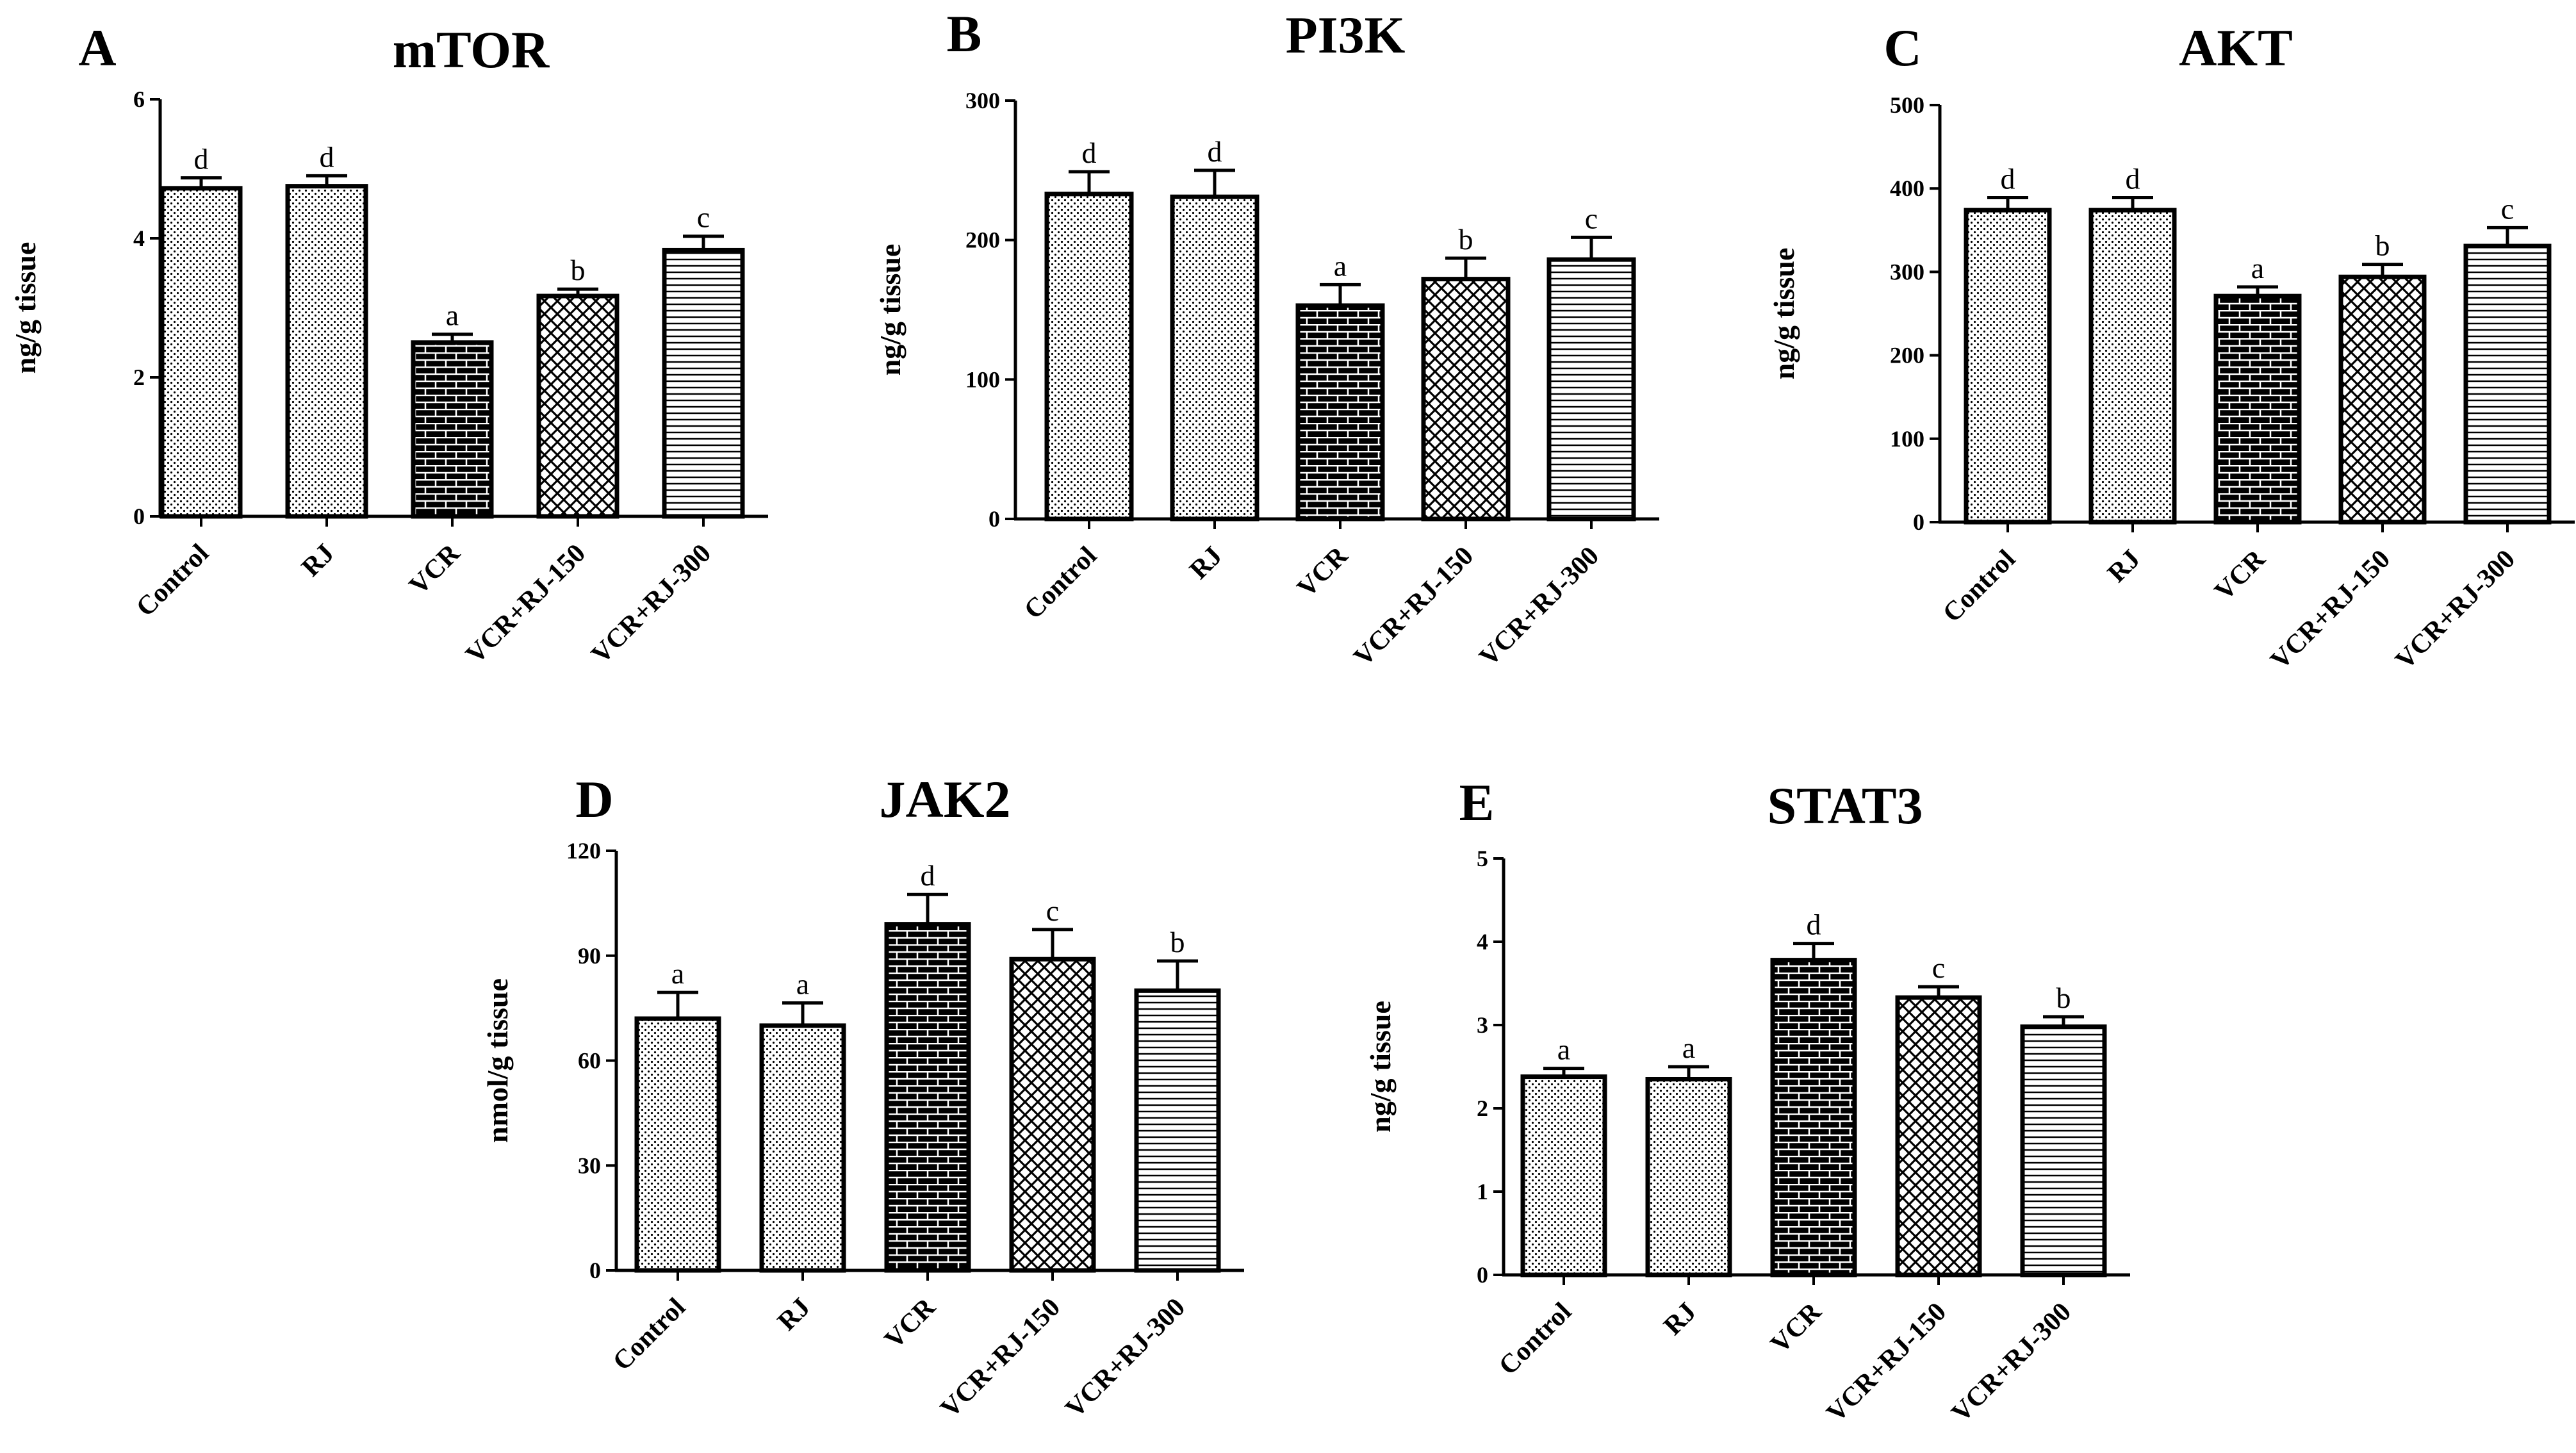 Image resolution: width=2576 pixels, height=1453 pixels. What do you see at coordinates (497, 1060) in the screenshot?
I see `y-axis-label: nmol/g tissue` at bounding box center [497, 1060].